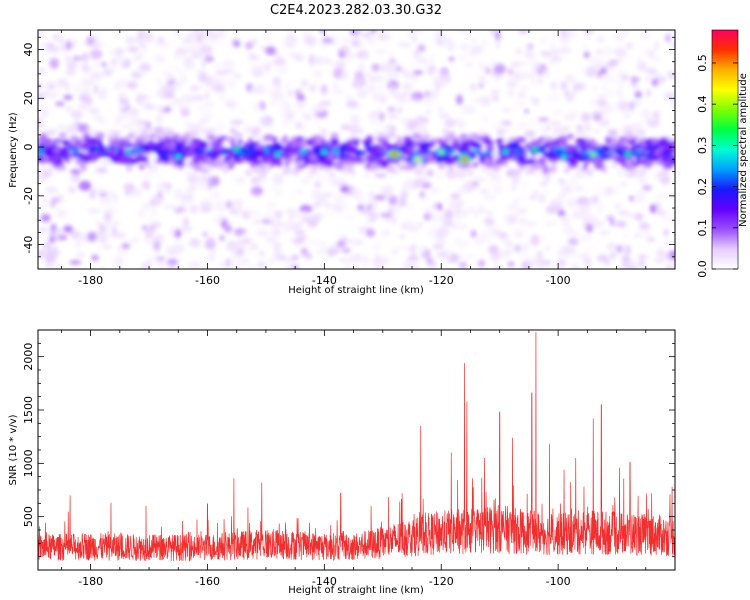  I want to click on colorbar-ticks: 0.0 0.1 0.2 0.3 0.4 0.5, so click(717, 166).